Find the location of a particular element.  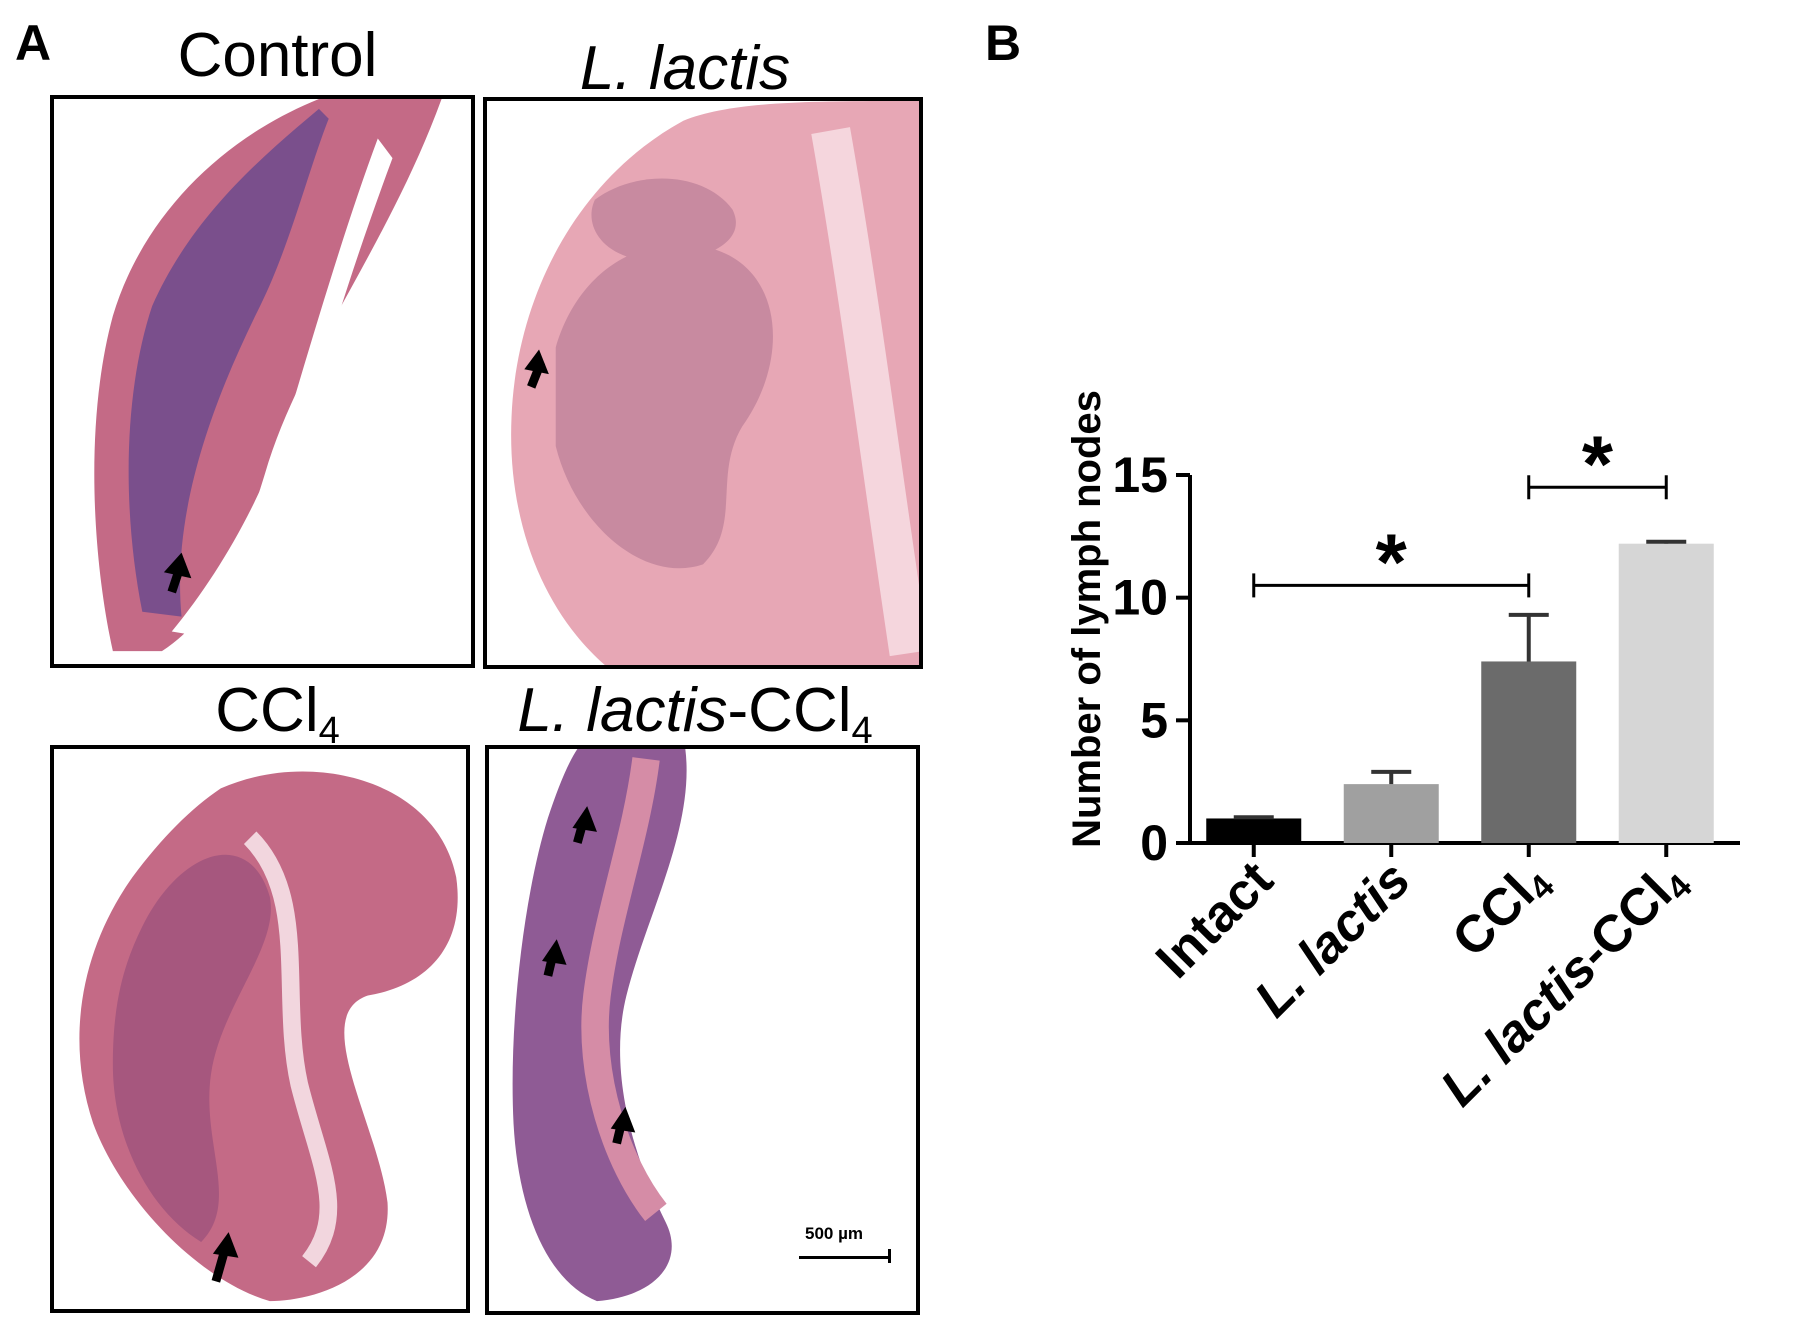

histology-image-l-lactis is located at coordinates (703, 383).